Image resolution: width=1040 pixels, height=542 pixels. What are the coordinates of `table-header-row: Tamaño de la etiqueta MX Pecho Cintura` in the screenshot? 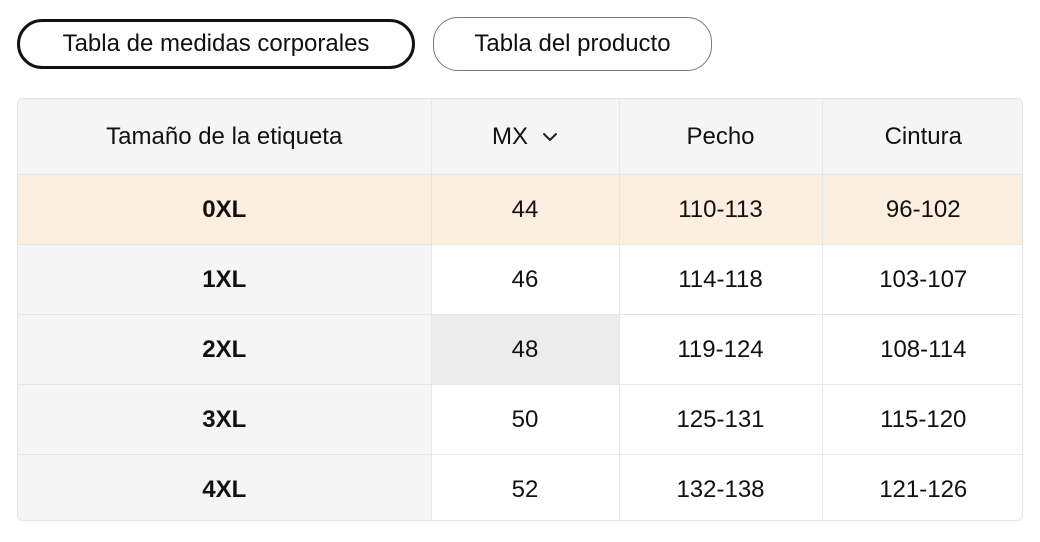 It's located at (520, 137).